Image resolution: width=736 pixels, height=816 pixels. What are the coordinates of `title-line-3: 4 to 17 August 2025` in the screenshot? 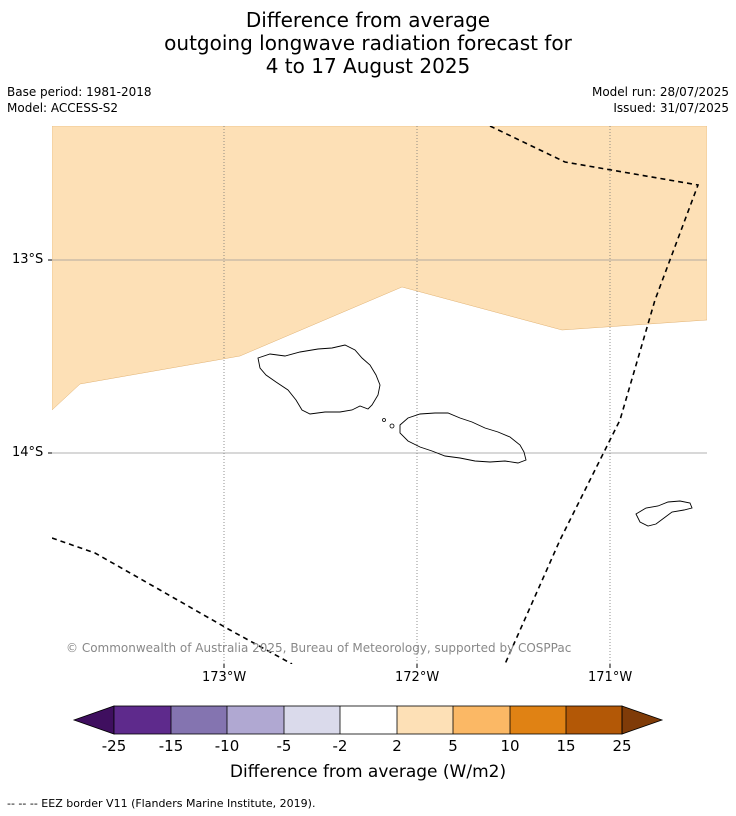 It's located at (368, 66).